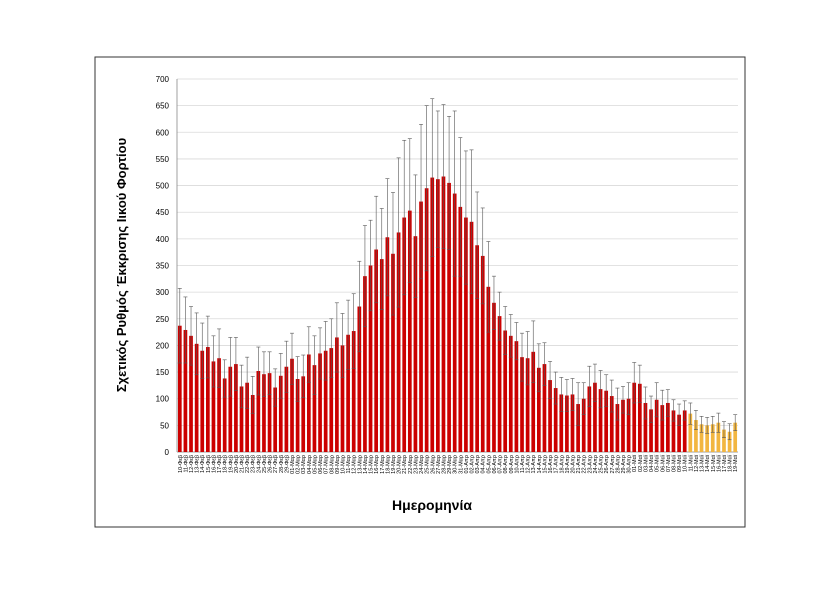  Describe the element at coordinates (484, 464) in the screenshot. I see `x-tick-label: 04-Απρ` at that location.